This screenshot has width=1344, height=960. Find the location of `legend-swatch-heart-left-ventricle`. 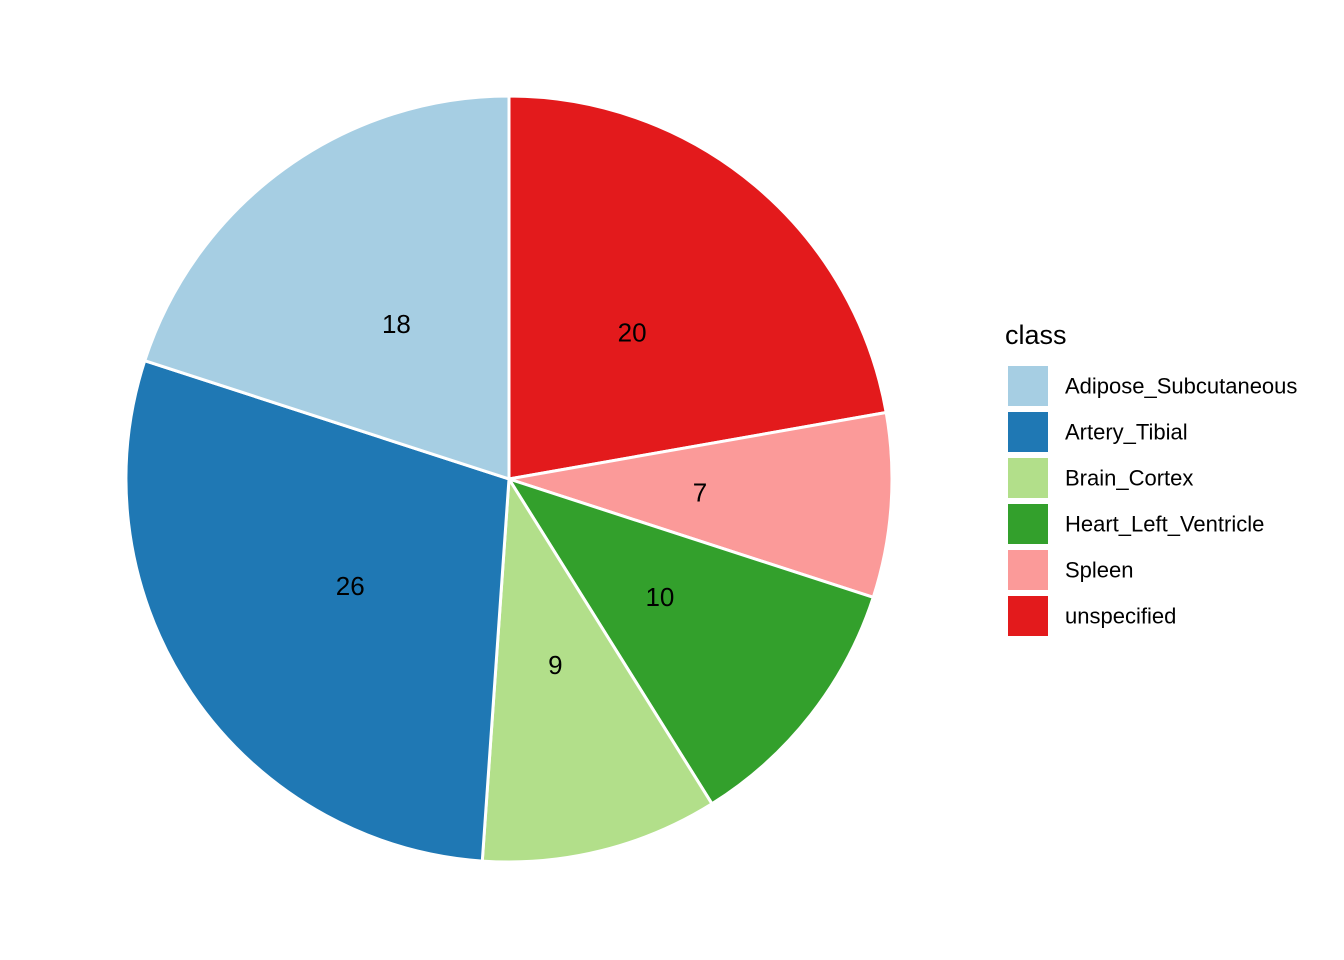

legend-swatch-heart-left-ventricle is located at coordinates (1028, 524).